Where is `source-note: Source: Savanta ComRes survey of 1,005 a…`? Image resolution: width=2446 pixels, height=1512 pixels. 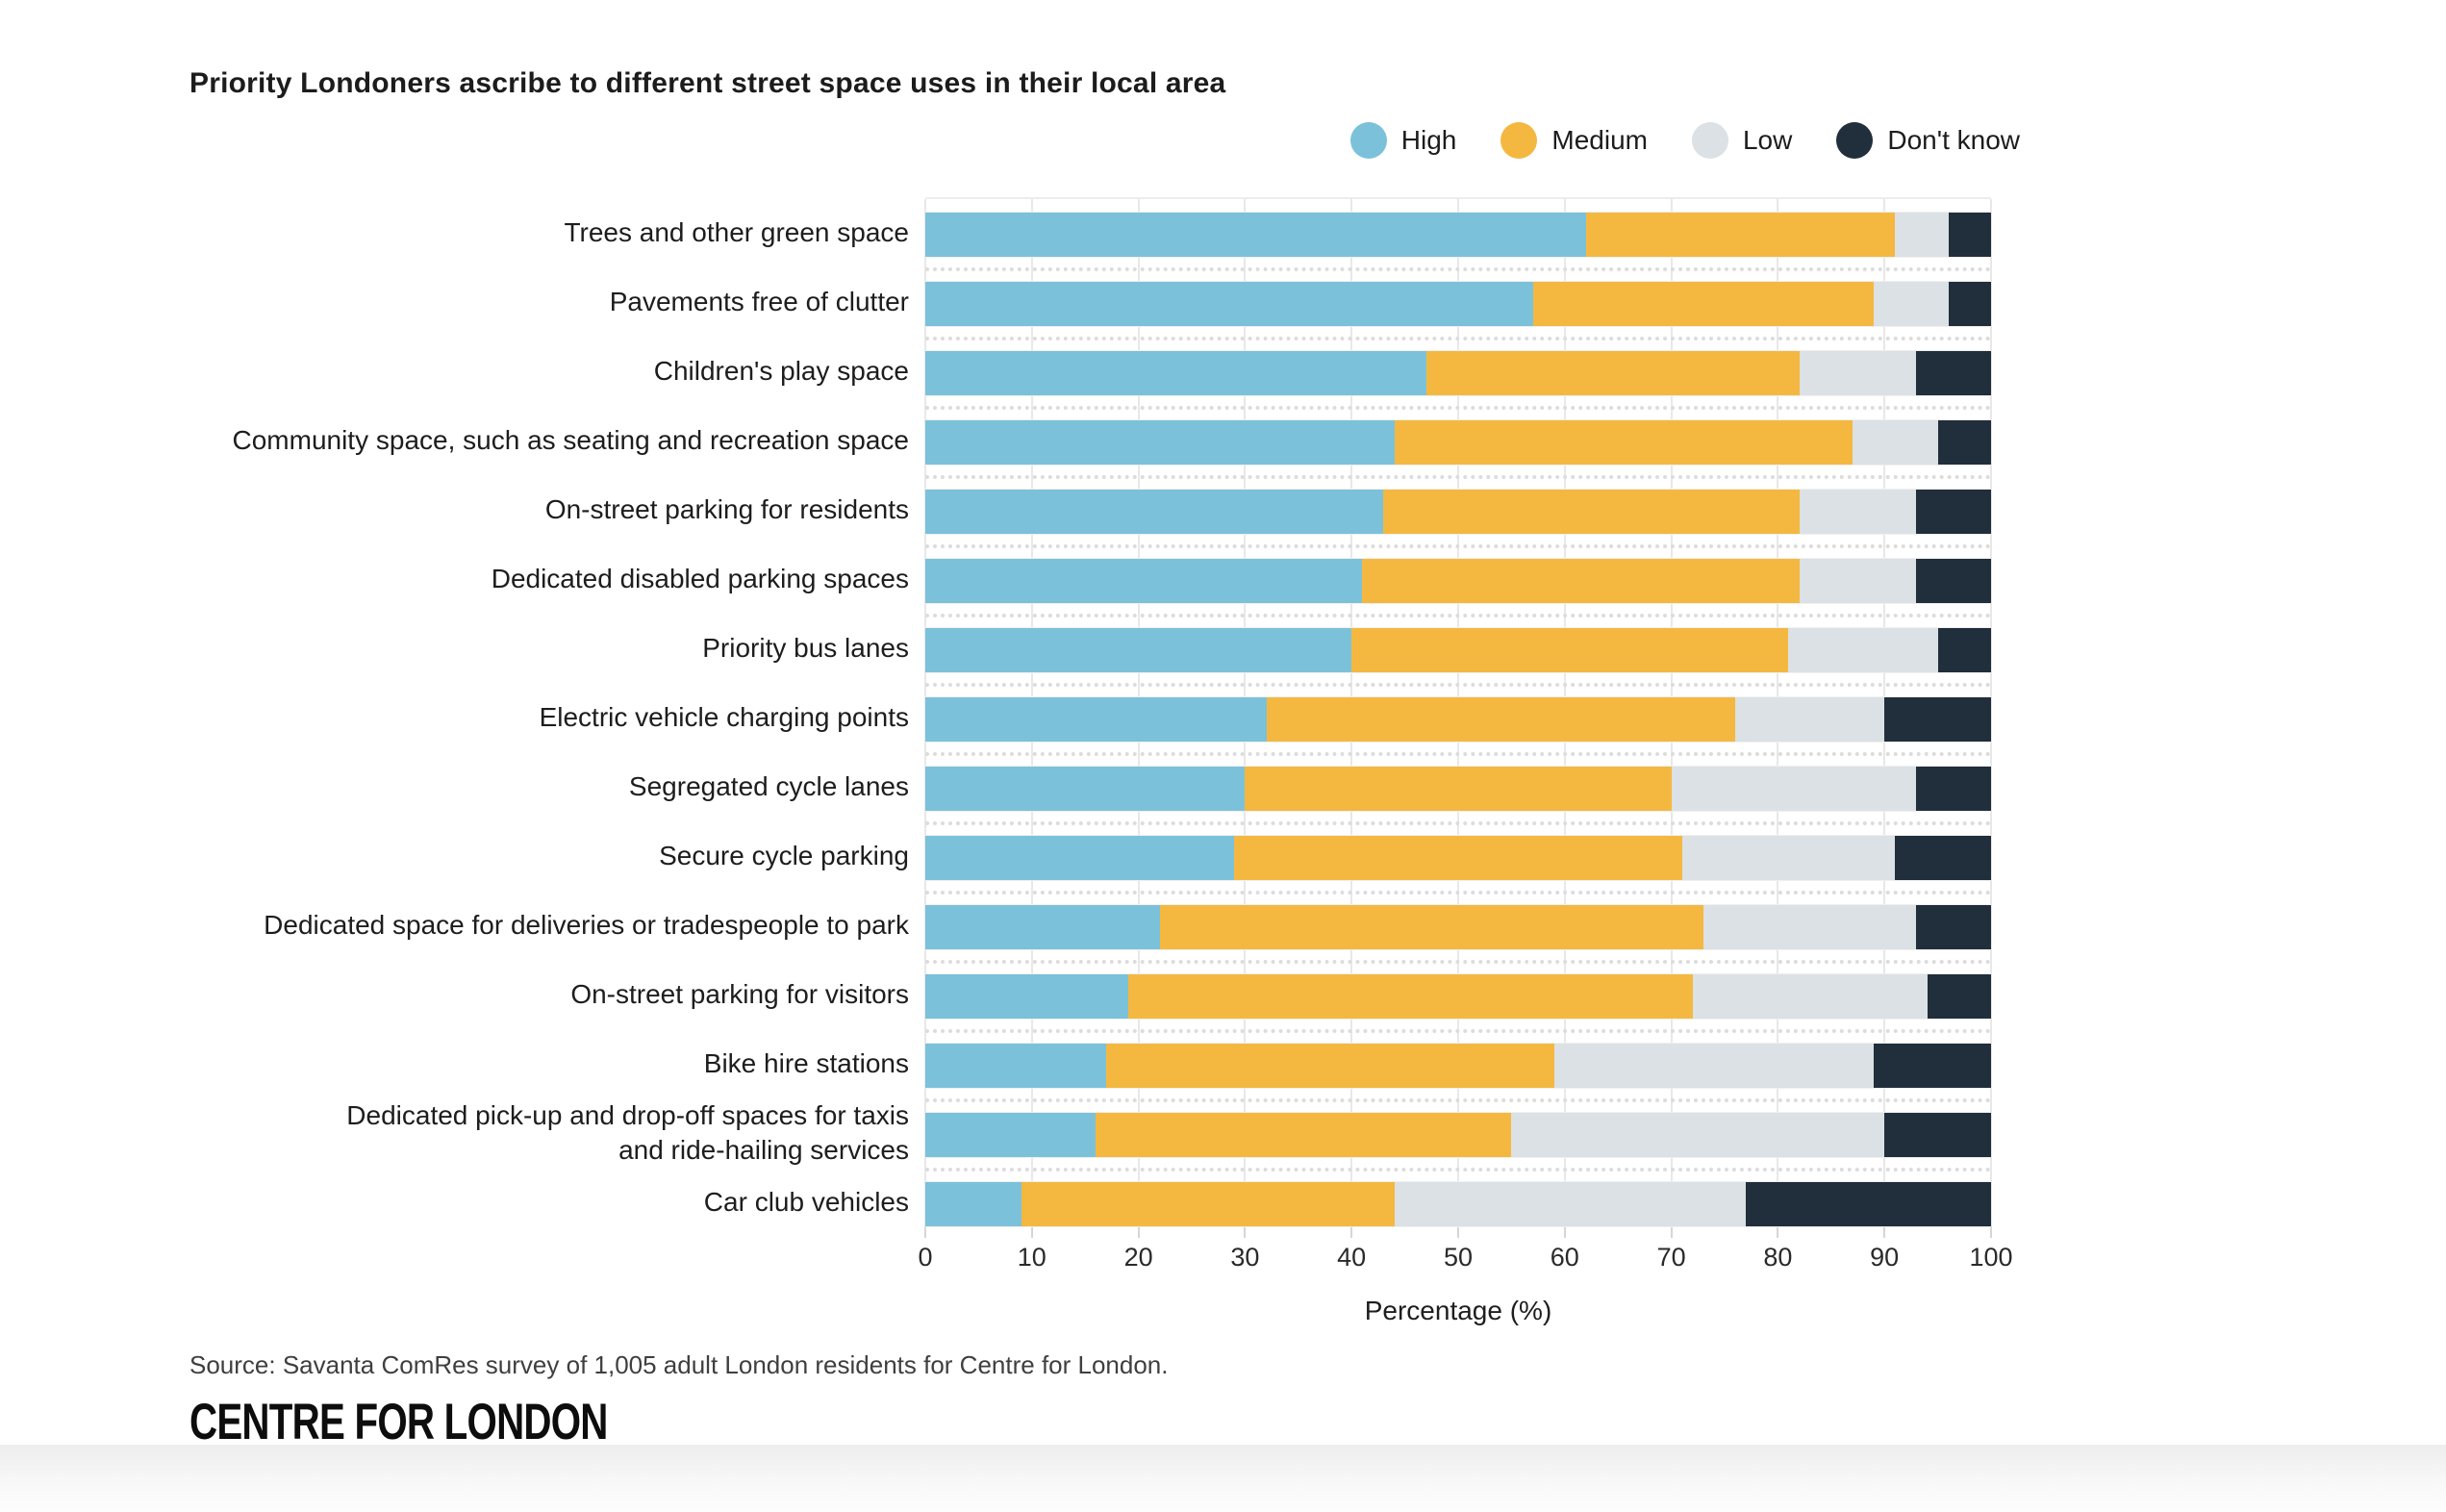
source-note: Source: Savanta ComRes survey of 1,005 a… is located at coordinates (679, 1365).